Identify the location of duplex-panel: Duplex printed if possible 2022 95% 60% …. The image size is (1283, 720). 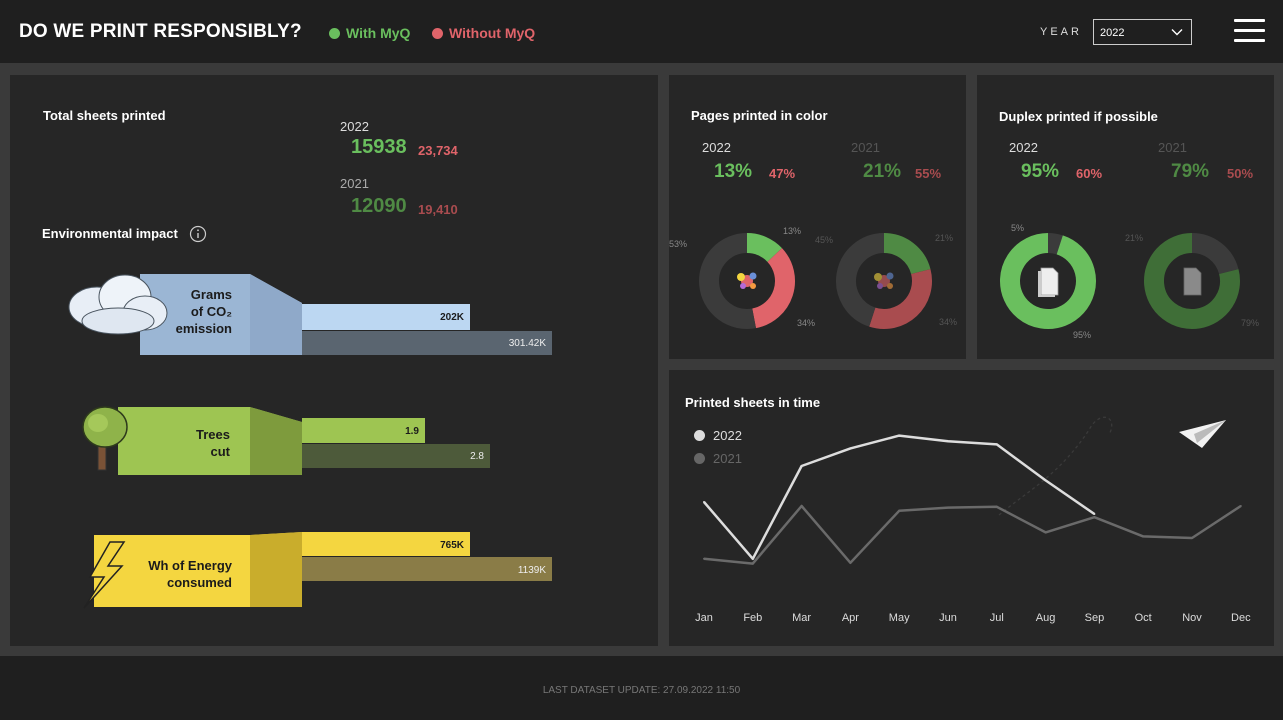
(1125, 217).